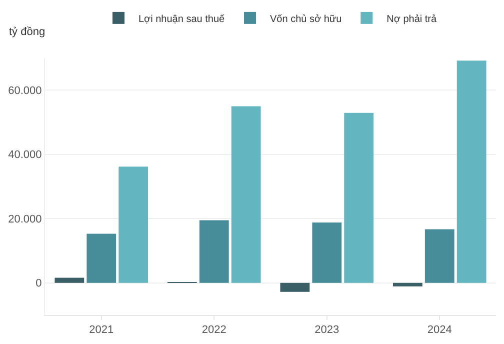 The image size is (504, 344). I want to click on legend-label: Vốn chủ sở hữu, so click(306, 19).